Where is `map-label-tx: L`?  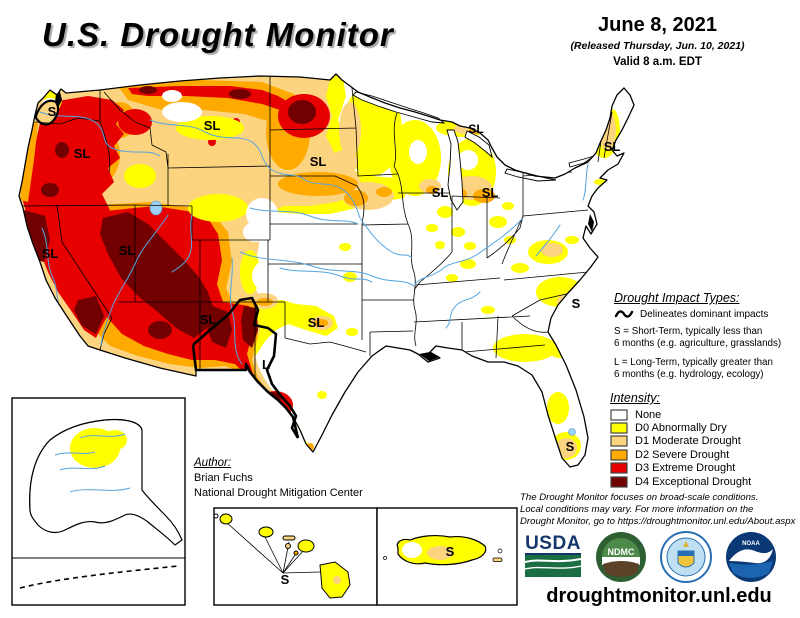 map-label-tx: L is located at coordinates (266, 364).